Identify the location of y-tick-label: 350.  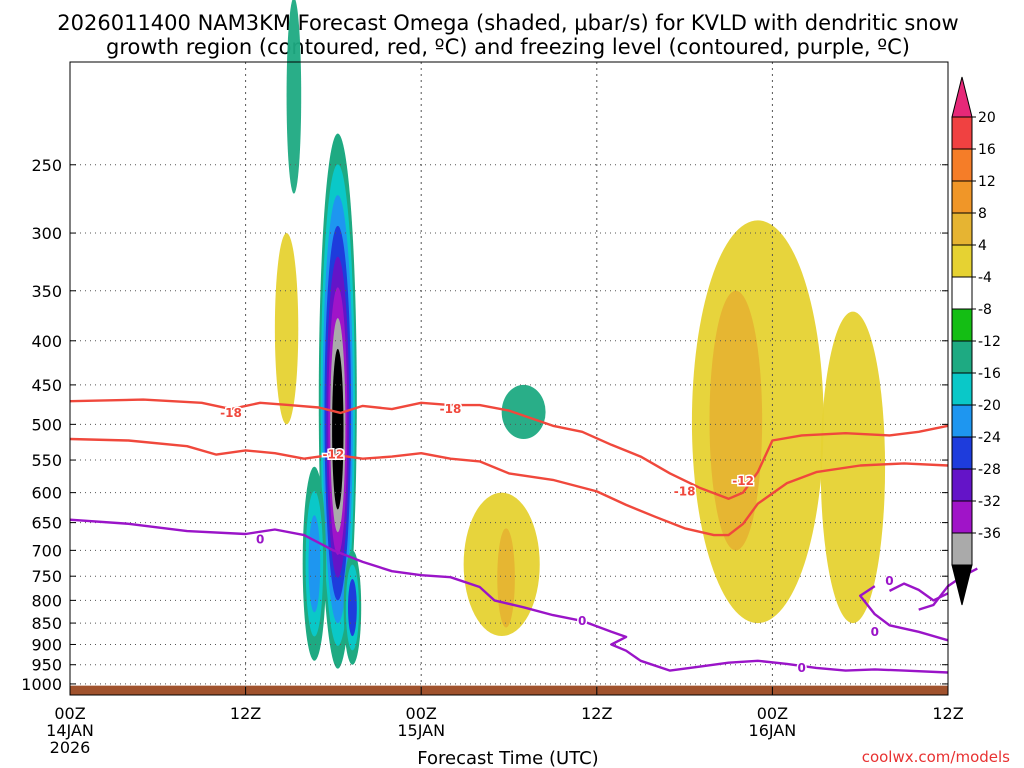
(46, 291).